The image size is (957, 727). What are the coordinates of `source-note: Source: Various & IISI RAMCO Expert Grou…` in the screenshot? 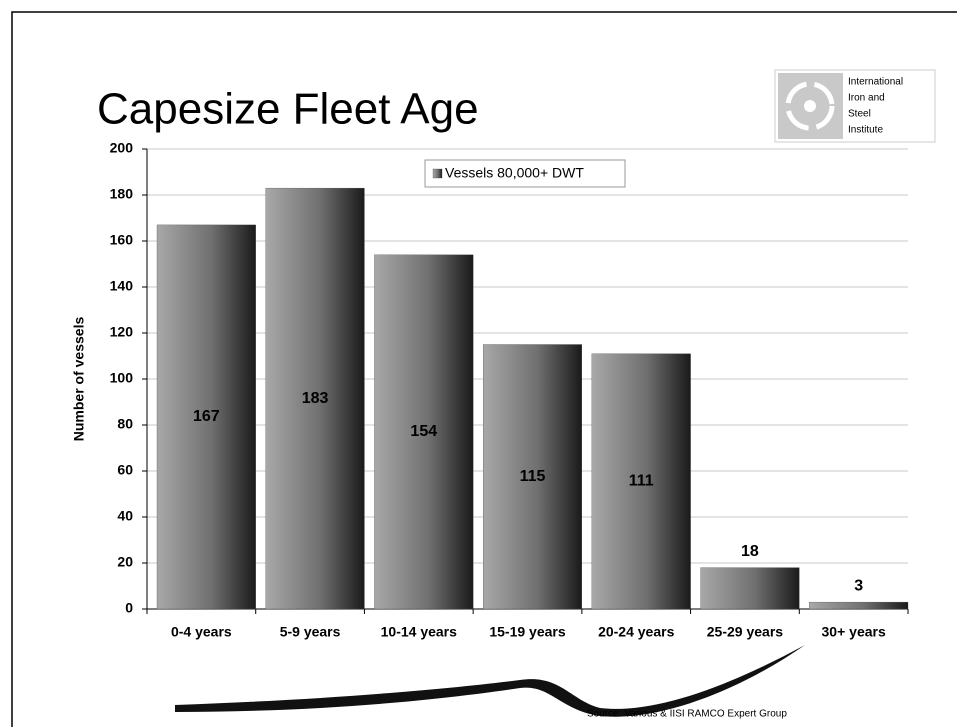 It's located at (687, 714).